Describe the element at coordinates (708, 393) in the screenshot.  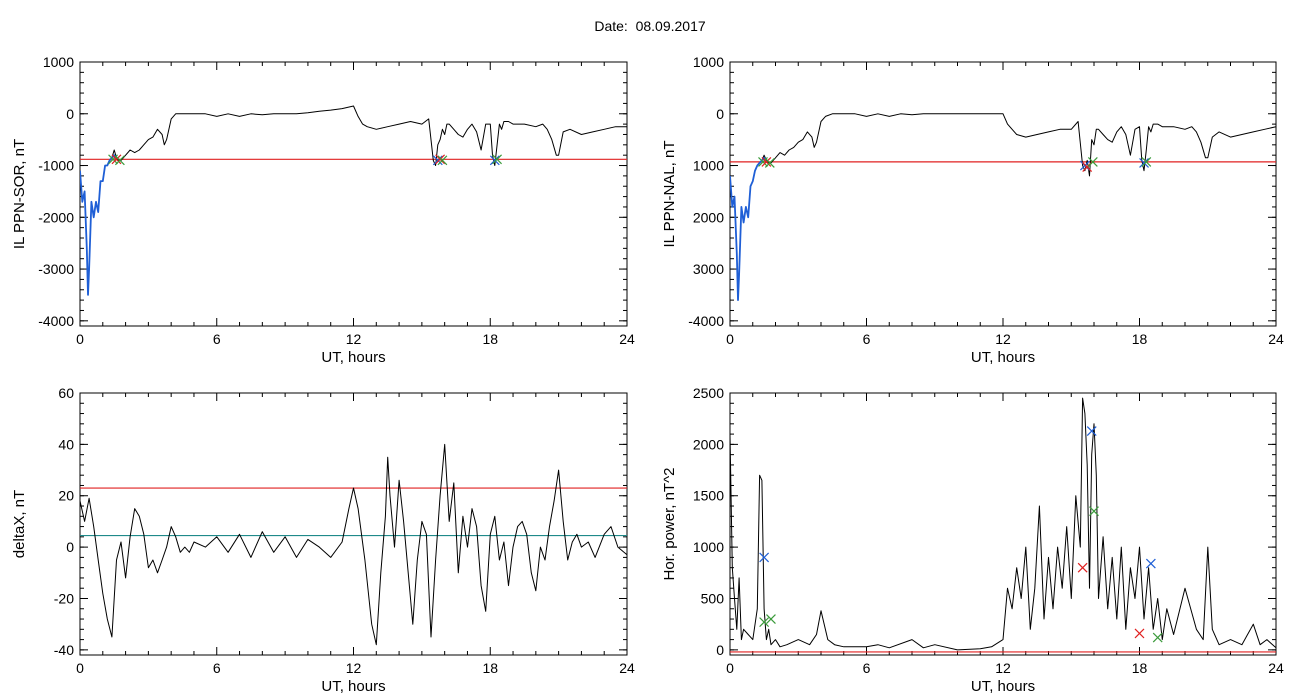
I see `y-tick-label: 2500` at that location.